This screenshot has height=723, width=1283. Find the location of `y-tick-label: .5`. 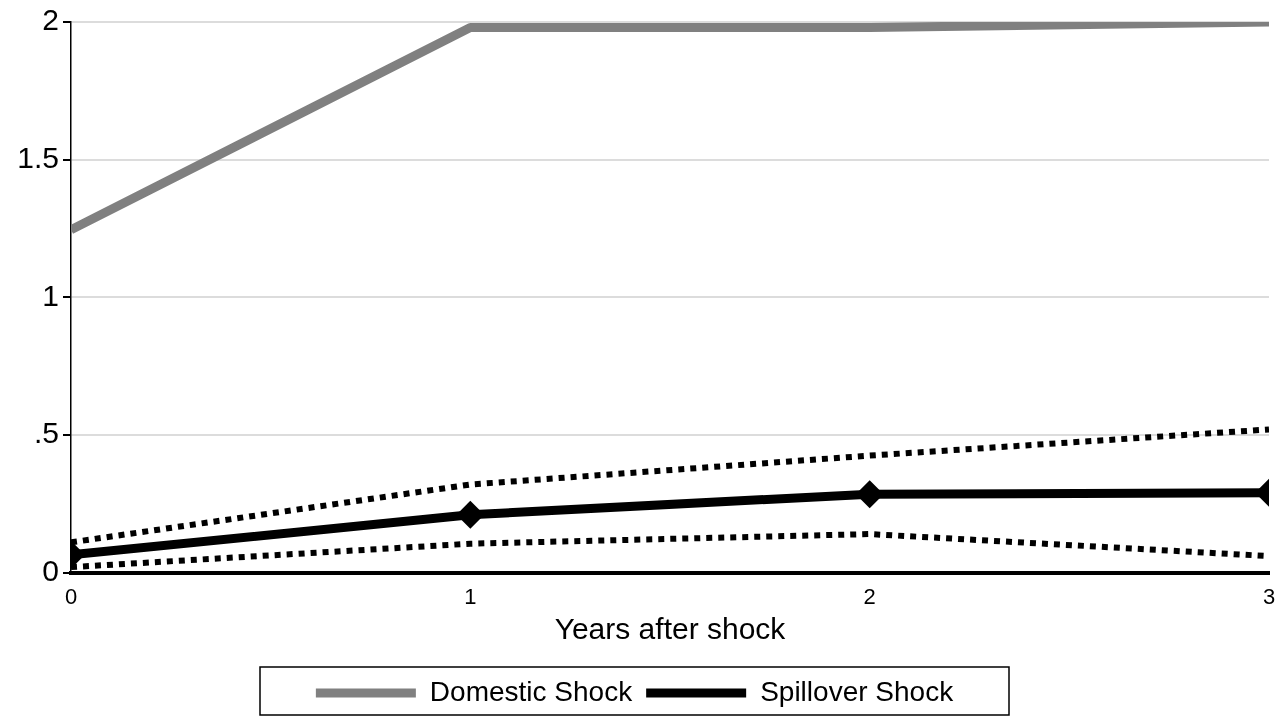

y-tick-label: .5 is located at coordinates (46, 433).